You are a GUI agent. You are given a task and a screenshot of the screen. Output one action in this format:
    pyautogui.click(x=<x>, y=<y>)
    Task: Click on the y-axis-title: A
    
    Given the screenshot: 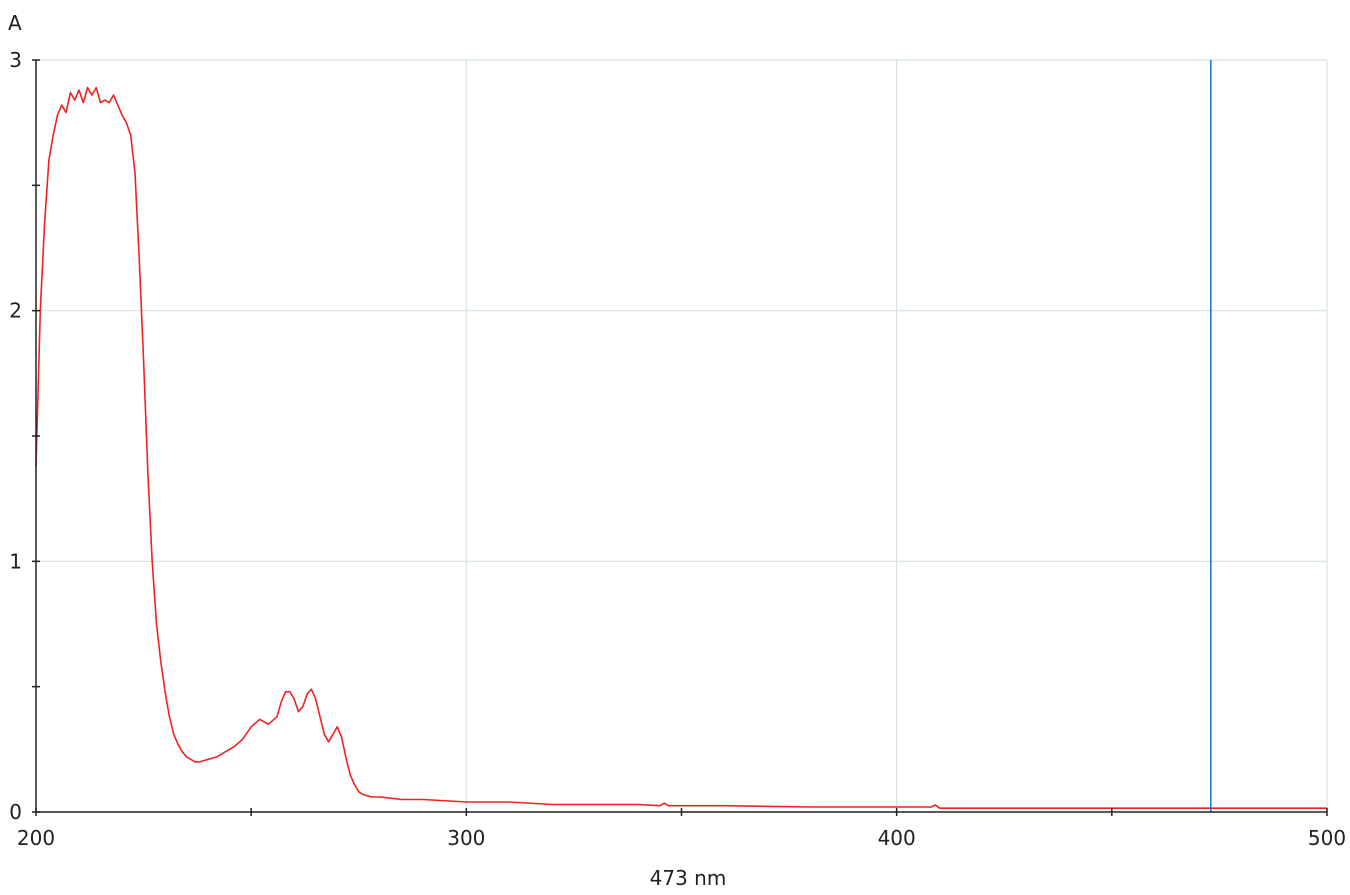 What is the action you would take?
    pyautogui.click(x=15, y=23)
    